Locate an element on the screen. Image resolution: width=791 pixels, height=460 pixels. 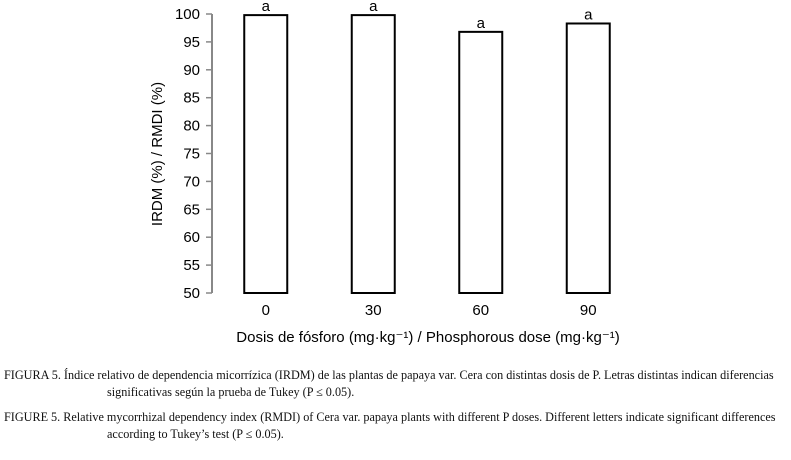
y-axis: 50 55 60 65 70 75 80 85 90 95 100 is located at coordinates (194, 154).